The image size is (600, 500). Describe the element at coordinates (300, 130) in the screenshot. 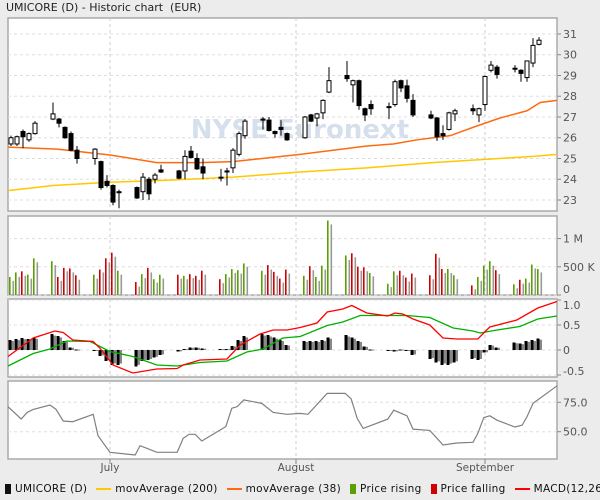

I see `nyse-euronext-watermark: NYSE Euronext` at that location.